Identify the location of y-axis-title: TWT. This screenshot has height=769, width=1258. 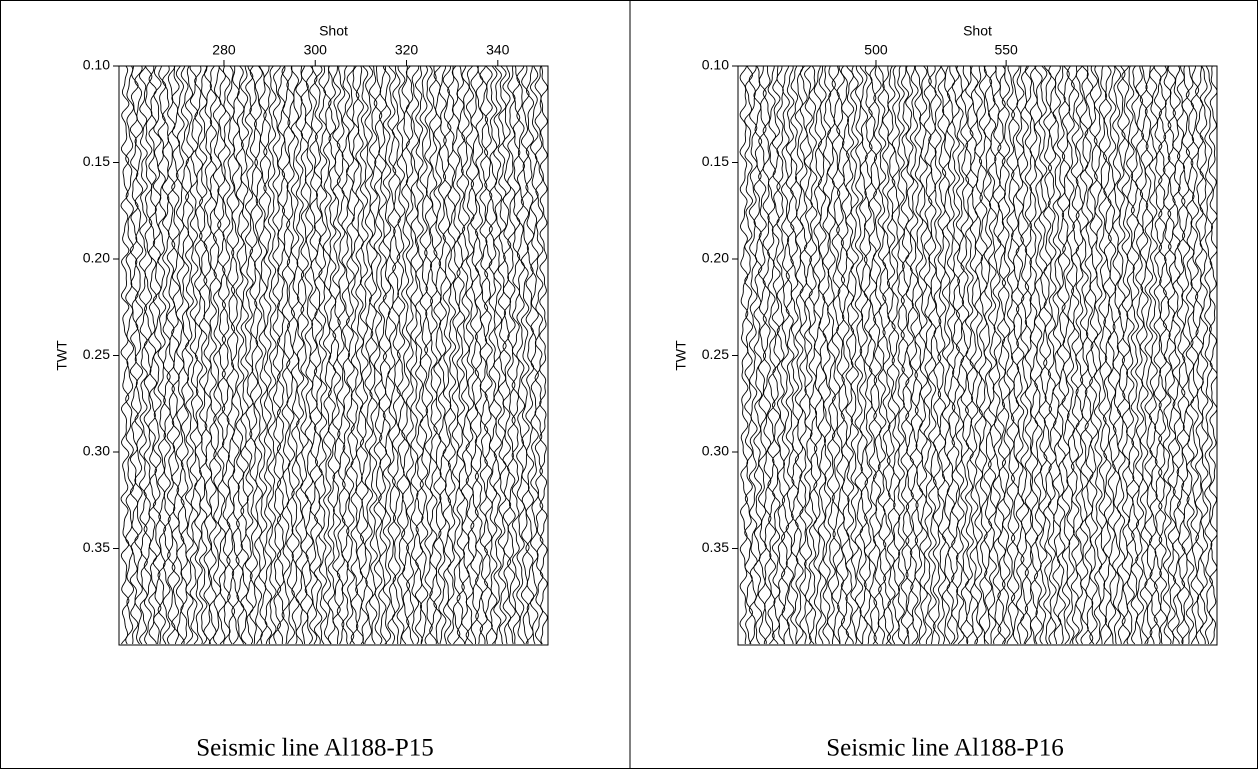
(681, 355).